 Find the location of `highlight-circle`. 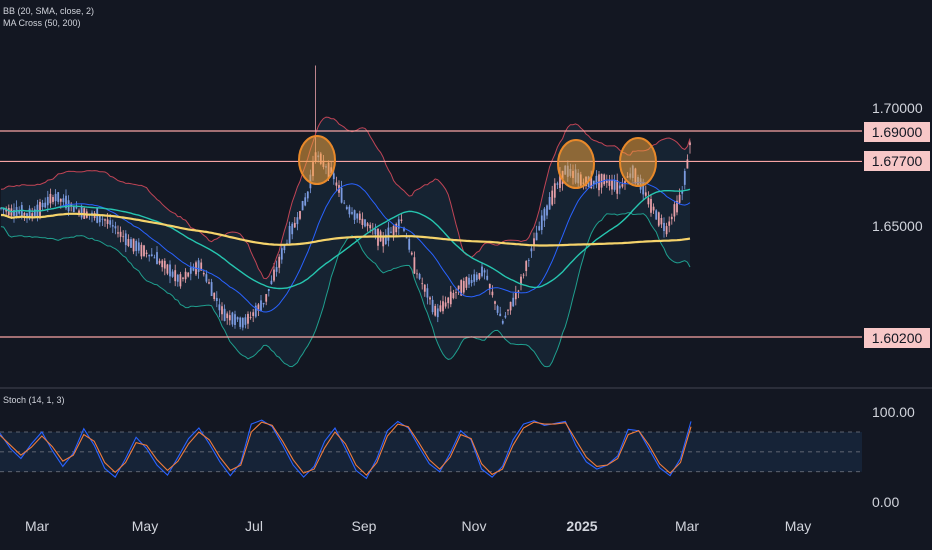

highlight-circle is located at coordinates (638, 162).